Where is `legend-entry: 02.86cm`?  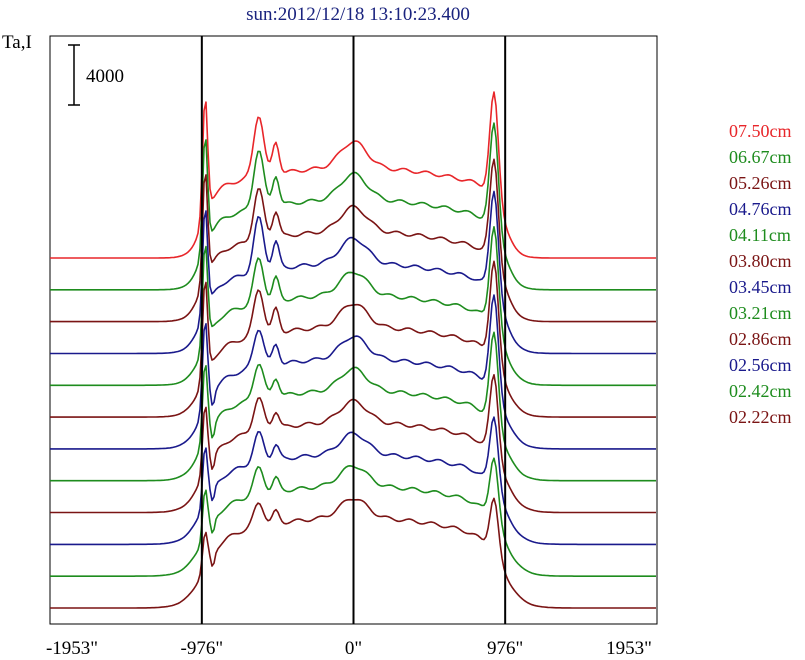
legend-entry: 02.86cm is located at coordinates (760, 339).